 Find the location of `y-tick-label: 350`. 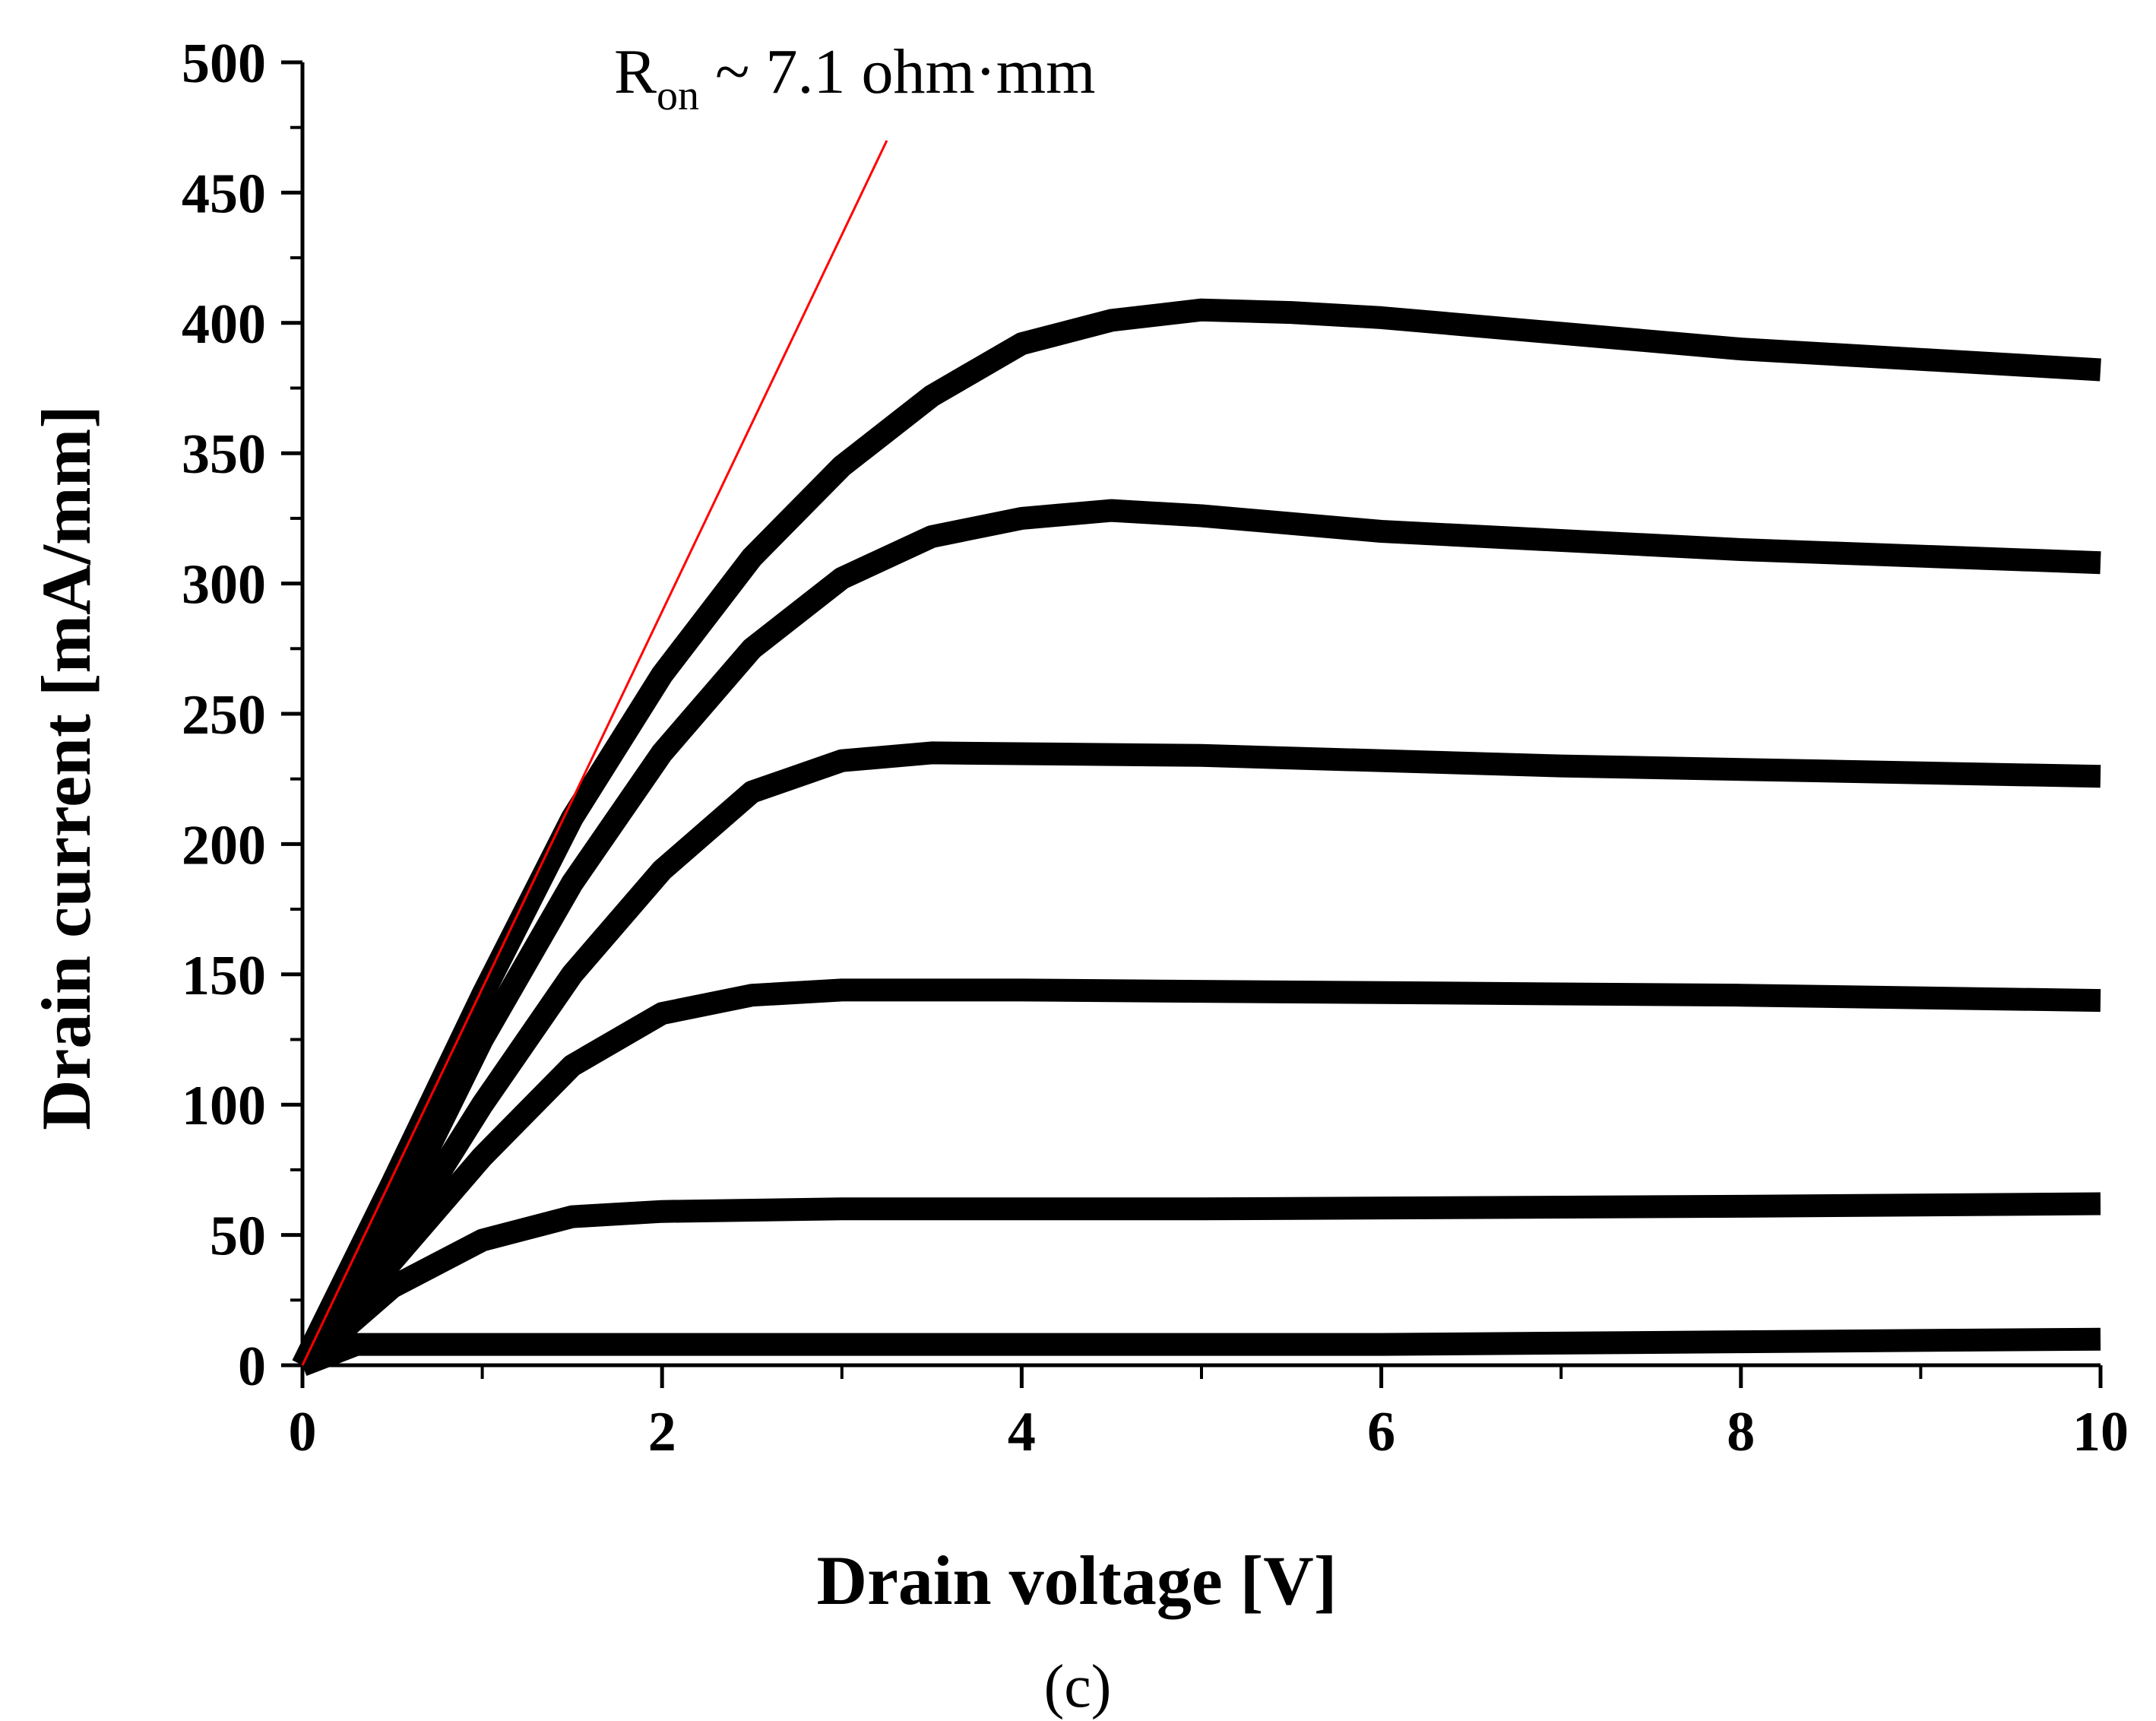

y-tick-label: 350 is located at coordinates (224, 454).